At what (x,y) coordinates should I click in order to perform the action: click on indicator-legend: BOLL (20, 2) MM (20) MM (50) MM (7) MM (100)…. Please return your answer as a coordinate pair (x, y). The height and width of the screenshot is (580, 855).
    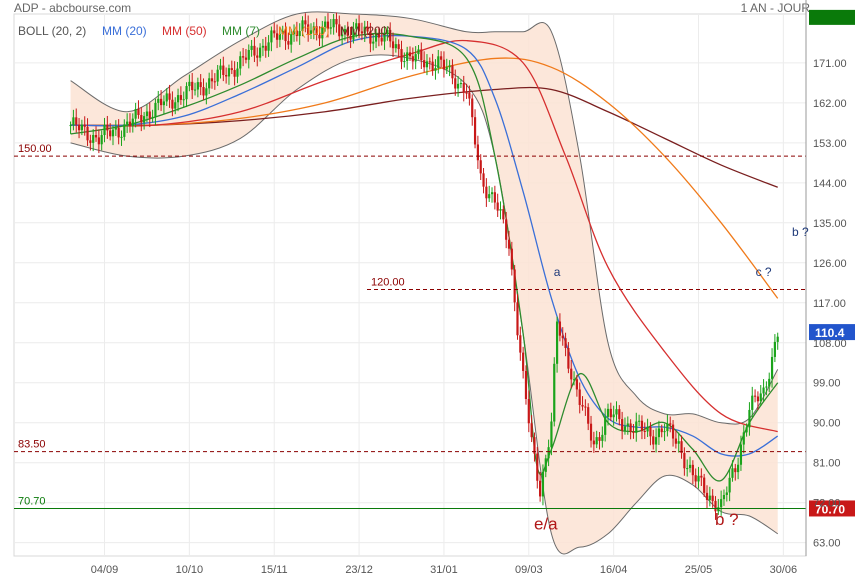
    Looking at the image, I should click on (204, 31).